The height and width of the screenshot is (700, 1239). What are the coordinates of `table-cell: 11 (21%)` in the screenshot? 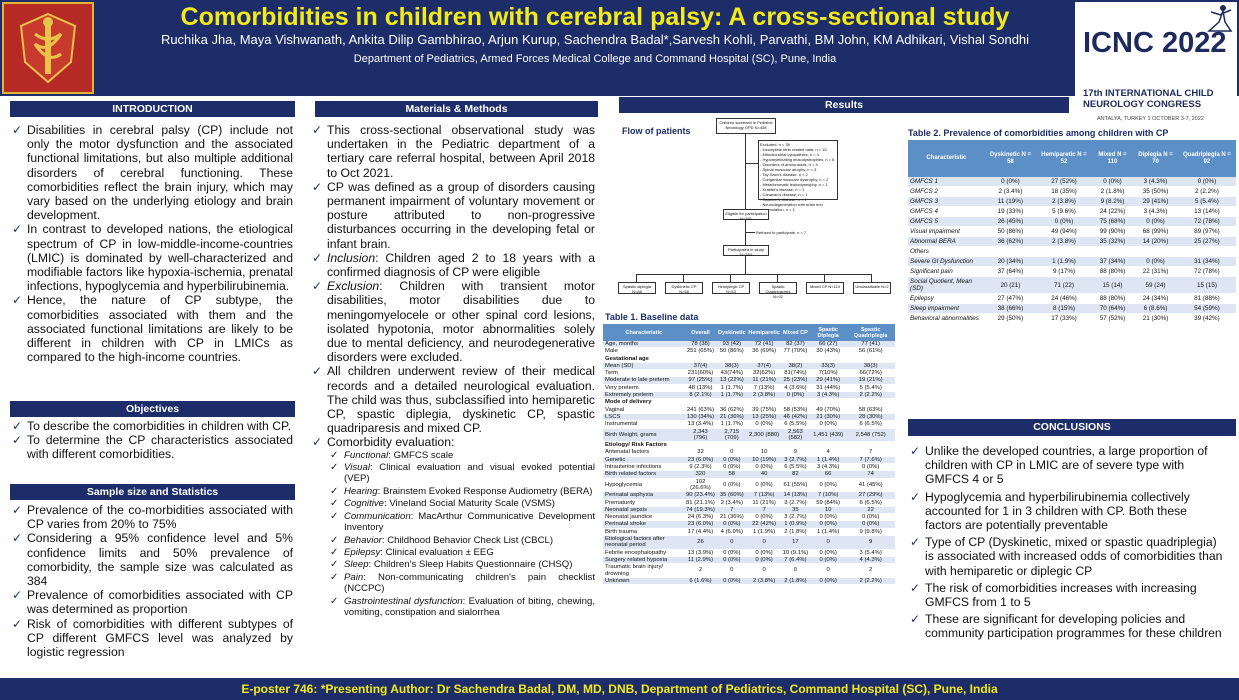 It's located at (764, 503).